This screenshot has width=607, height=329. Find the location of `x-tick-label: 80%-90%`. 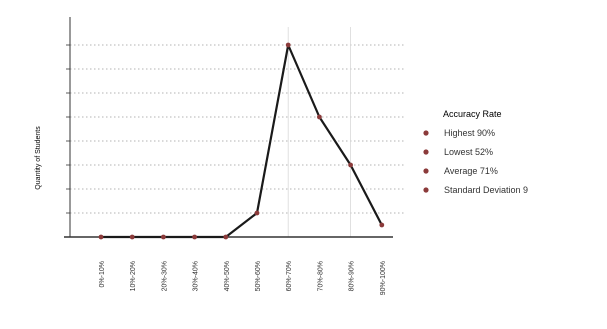

x-tick-label: 80%-90% is located at coordinates (352, 276).